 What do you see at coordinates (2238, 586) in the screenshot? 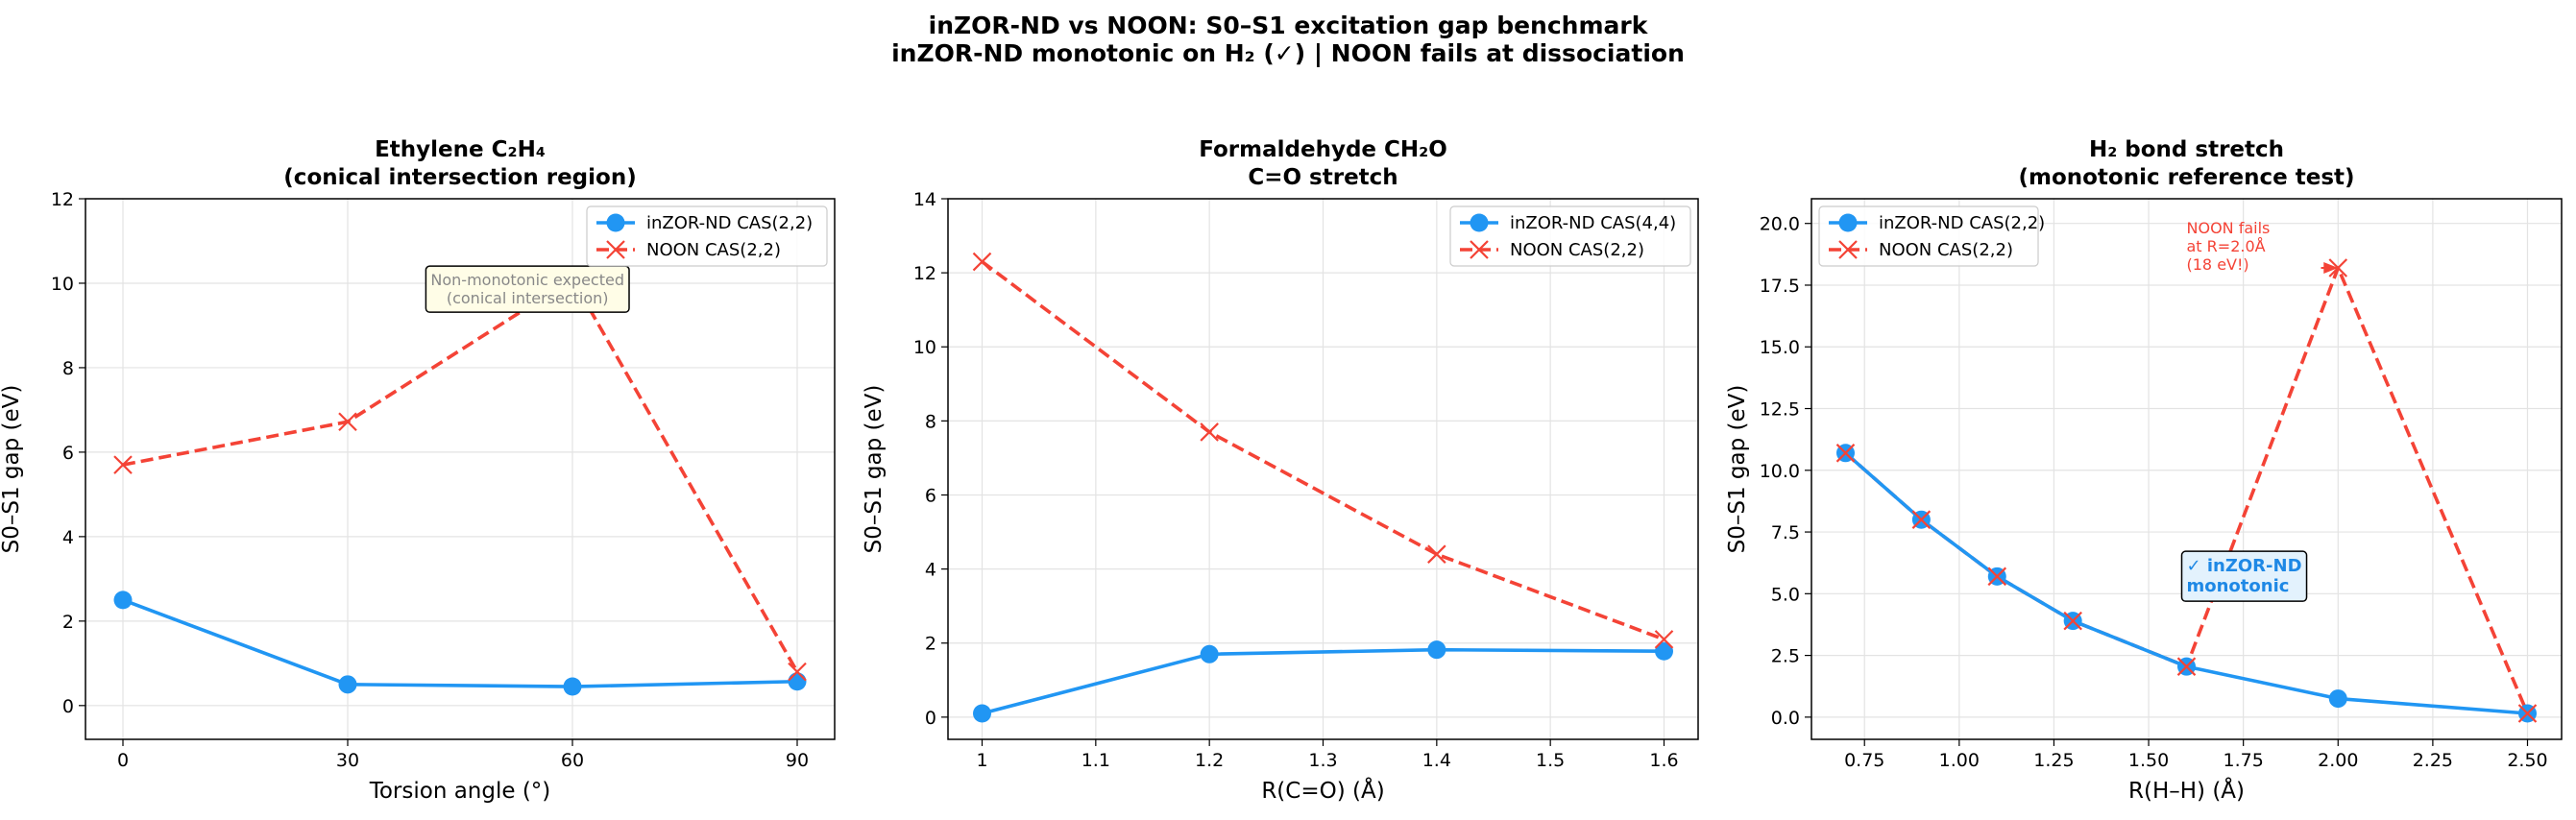
I see `annotation-text: monotonic` at bounding box center [2238, 586].